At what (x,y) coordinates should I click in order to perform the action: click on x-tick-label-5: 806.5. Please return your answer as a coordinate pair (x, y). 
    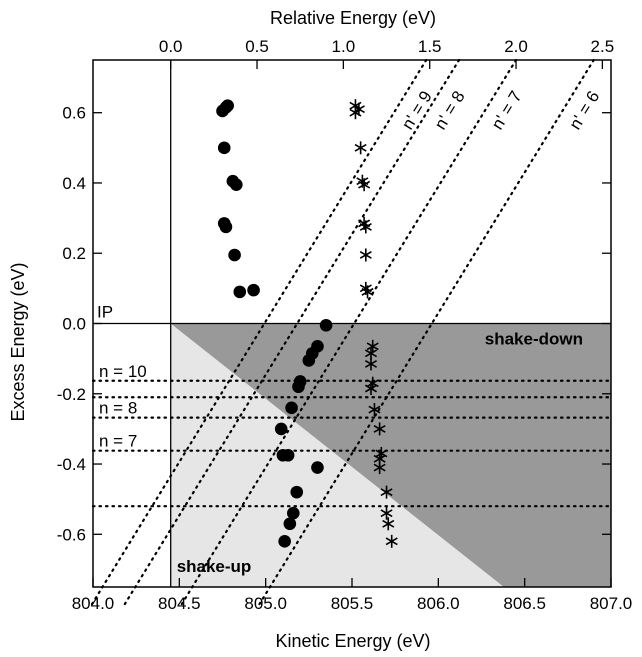
    Looking at the image, I should click on (524, 603).